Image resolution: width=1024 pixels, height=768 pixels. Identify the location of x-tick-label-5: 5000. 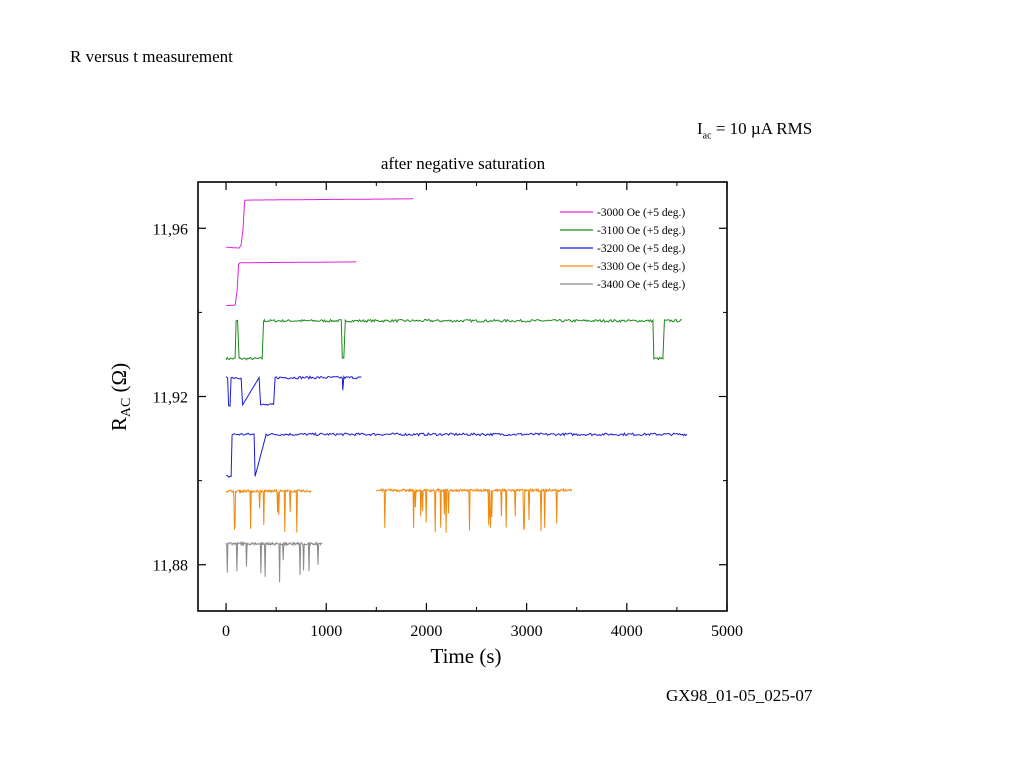
(727, 631).